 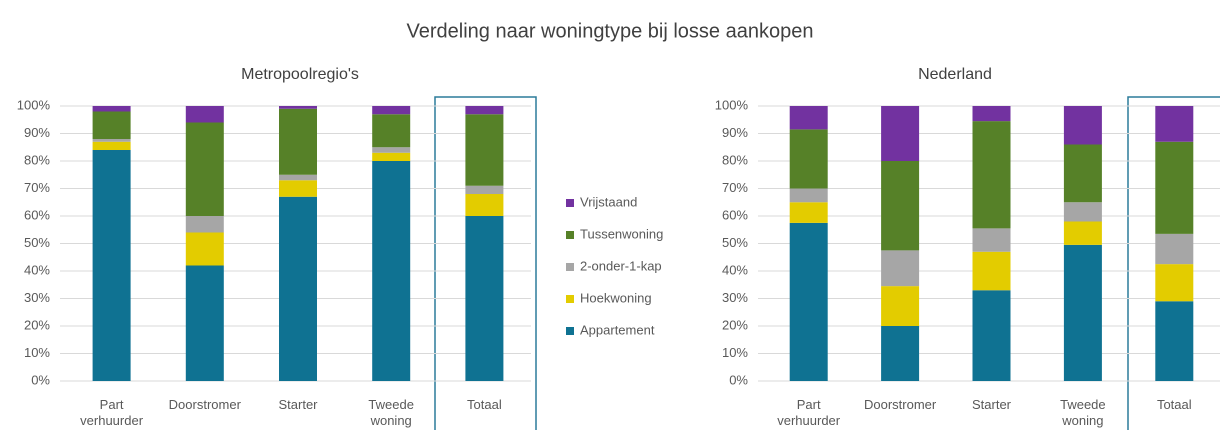 I want to click on legend-label: Tussenwoning, so click(x=621, y=233).